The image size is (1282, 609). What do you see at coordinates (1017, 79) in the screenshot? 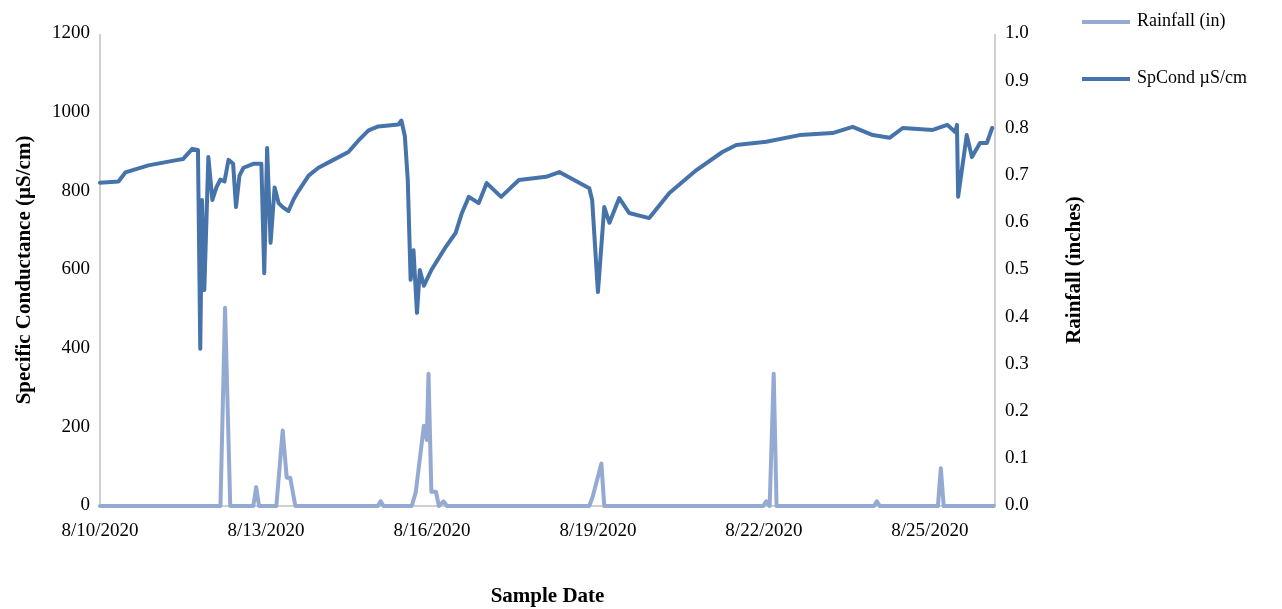
I see `y2-tick-label: 0.9` at bounding box center [1017, 79].